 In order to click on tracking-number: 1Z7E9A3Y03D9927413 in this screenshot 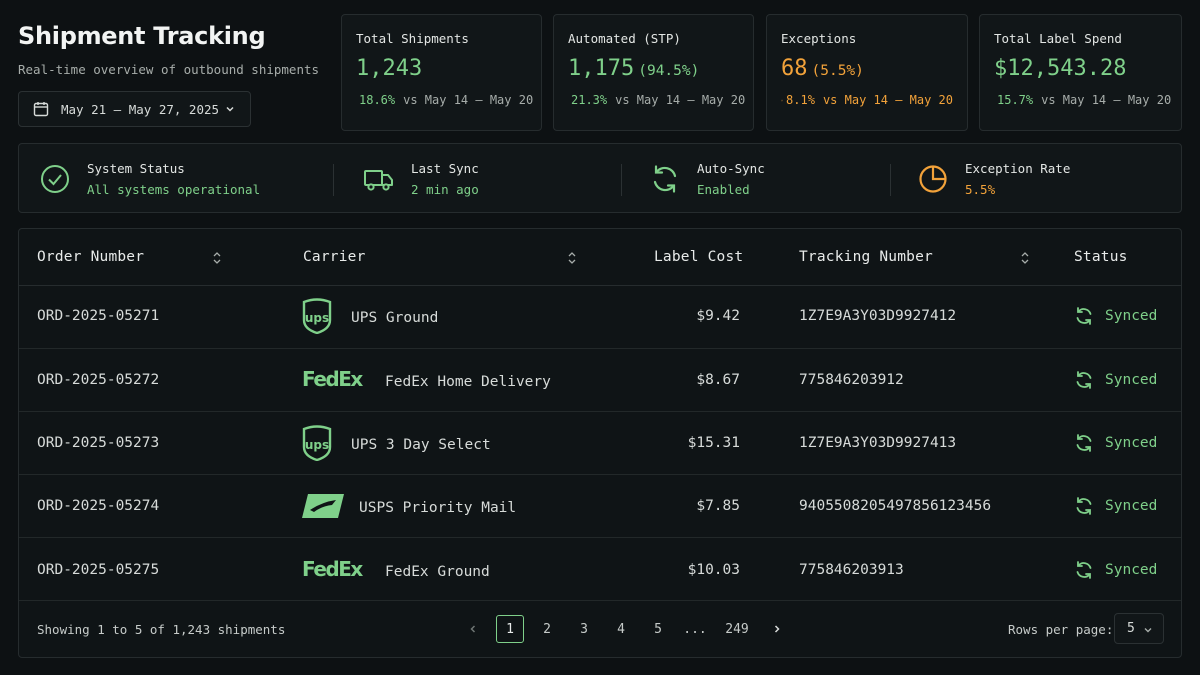, I will do `click(878, 443)`.